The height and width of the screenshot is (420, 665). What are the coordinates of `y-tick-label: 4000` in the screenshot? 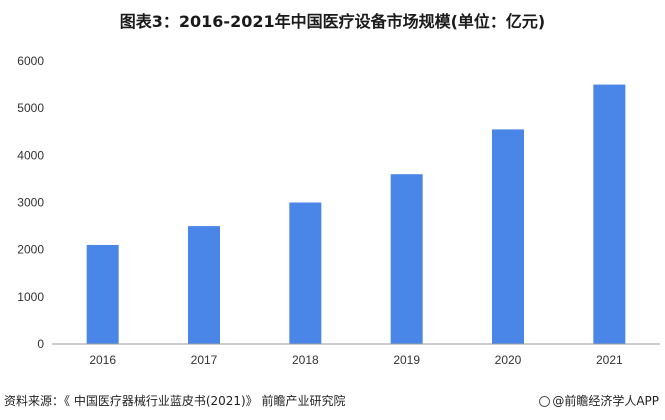 It's located at (30, 155).